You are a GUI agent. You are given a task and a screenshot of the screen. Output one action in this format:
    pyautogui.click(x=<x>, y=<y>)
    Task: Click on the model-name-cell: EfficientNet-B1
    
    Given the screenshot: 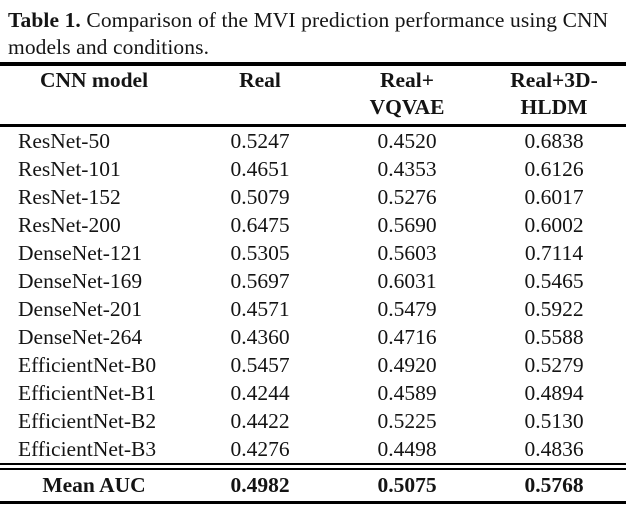 What is the action you would take?
    pyautogui.click(x=87, y=393)
    